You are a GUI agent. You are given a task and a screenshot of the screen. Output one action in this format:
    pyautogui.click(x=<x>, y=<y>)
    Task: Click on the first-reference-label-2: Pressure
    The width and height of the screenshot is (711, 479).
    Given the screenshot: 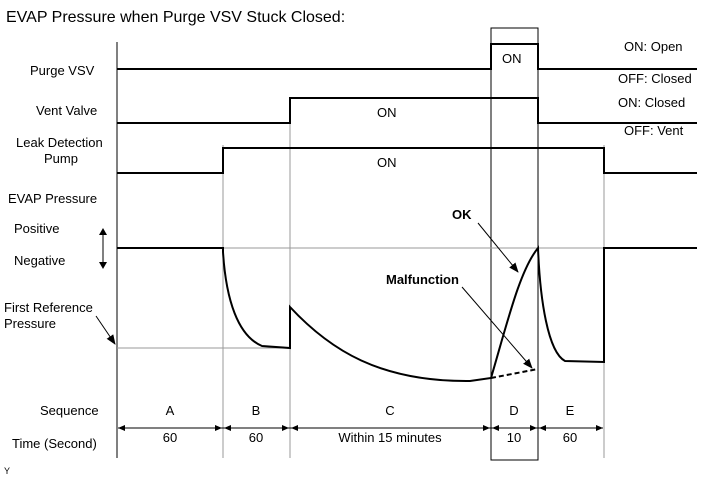 What is the action you would take?
    pyautogui.click(x=30, y=323)
    